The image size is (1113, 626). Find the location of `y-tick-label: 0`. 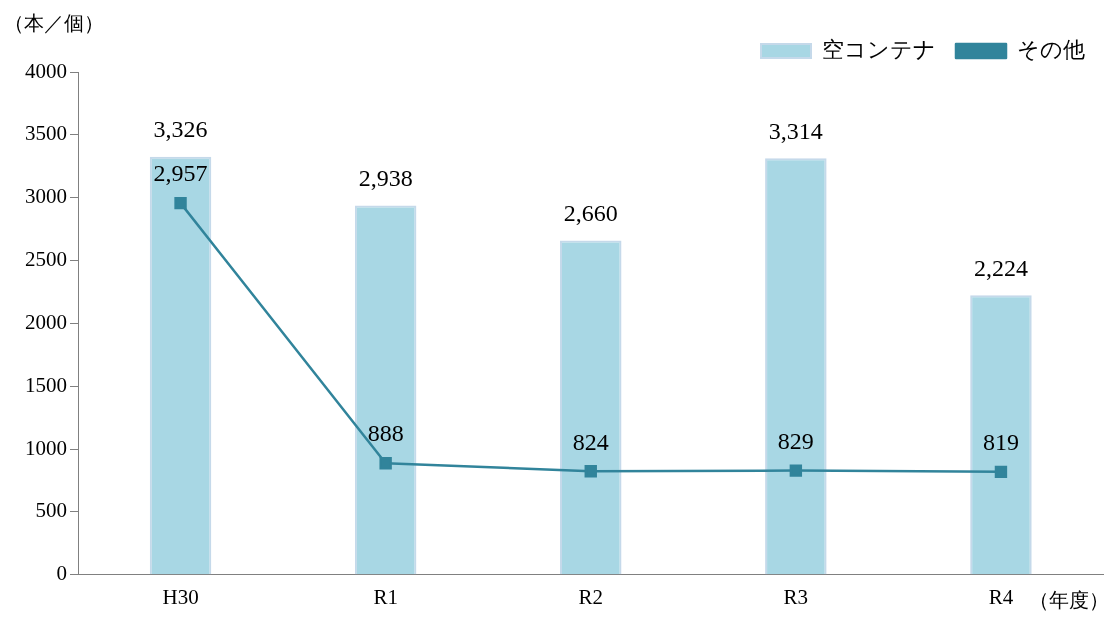

y-tick-label: 0 is located at coordinates (61, 573).